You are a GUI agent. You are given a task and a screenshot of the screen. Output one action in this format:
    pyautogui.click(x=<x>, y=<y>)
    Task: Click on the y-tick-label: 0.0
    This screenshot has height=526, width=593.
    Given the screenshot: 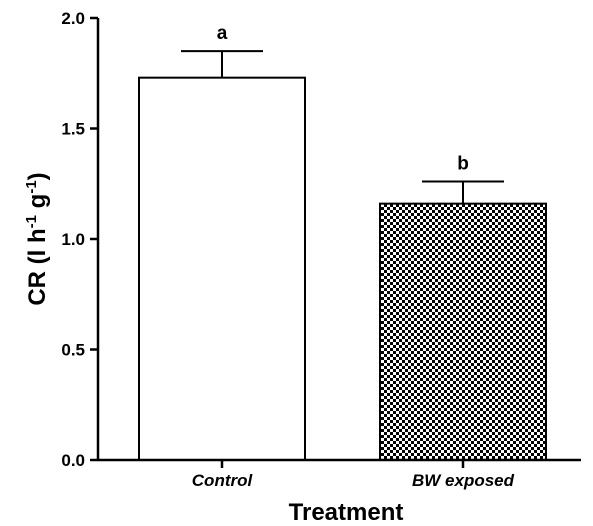 What is the action you would take?
    pyautogui.click(x=73, y=460)
    